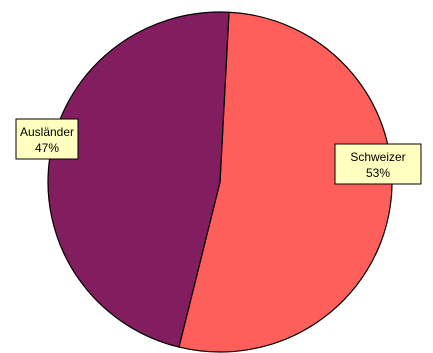  What do you see at coordinates (378, 173) in the screenshot?
I see `data-label-percent: 53%` at bounding box center [378, 173].